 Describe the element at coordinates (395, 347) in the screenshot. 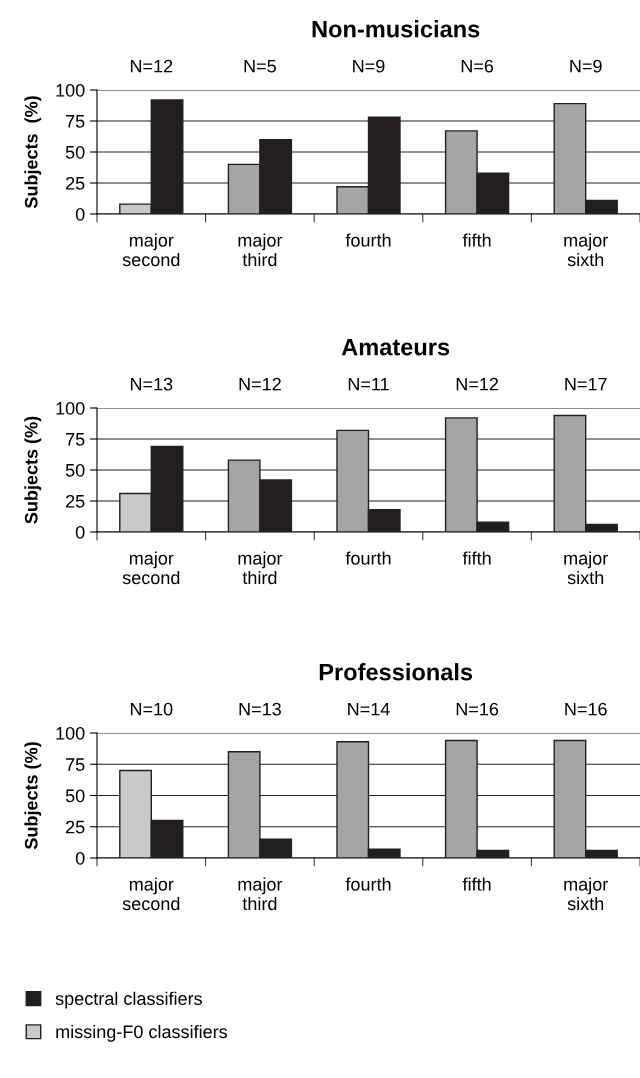

I see `chart-title: Amateurs` at that location.